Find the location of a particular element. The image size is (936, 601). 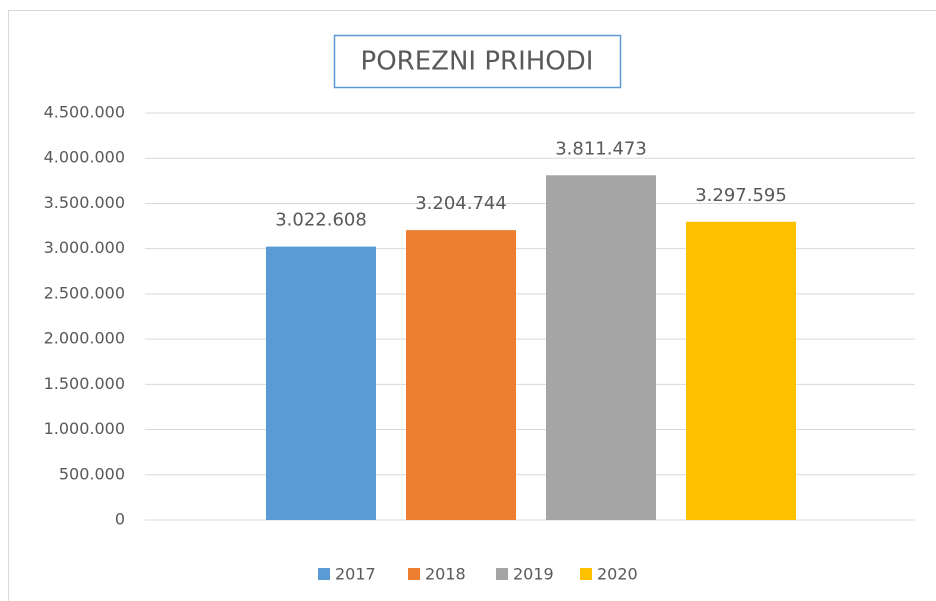

chart-title: POREZNI PRIHODI is located at coordinates (477, 62).